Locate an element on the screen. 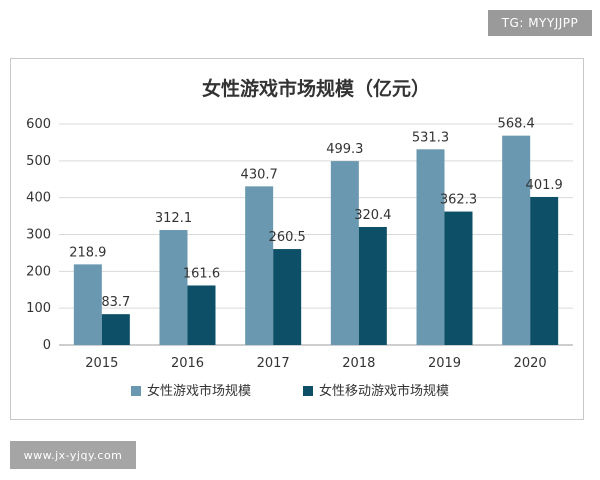 This screenshot has height=480, width=600. chart-title: 女性游戏市场规模（亿元） is located at coordinates (316, 88).